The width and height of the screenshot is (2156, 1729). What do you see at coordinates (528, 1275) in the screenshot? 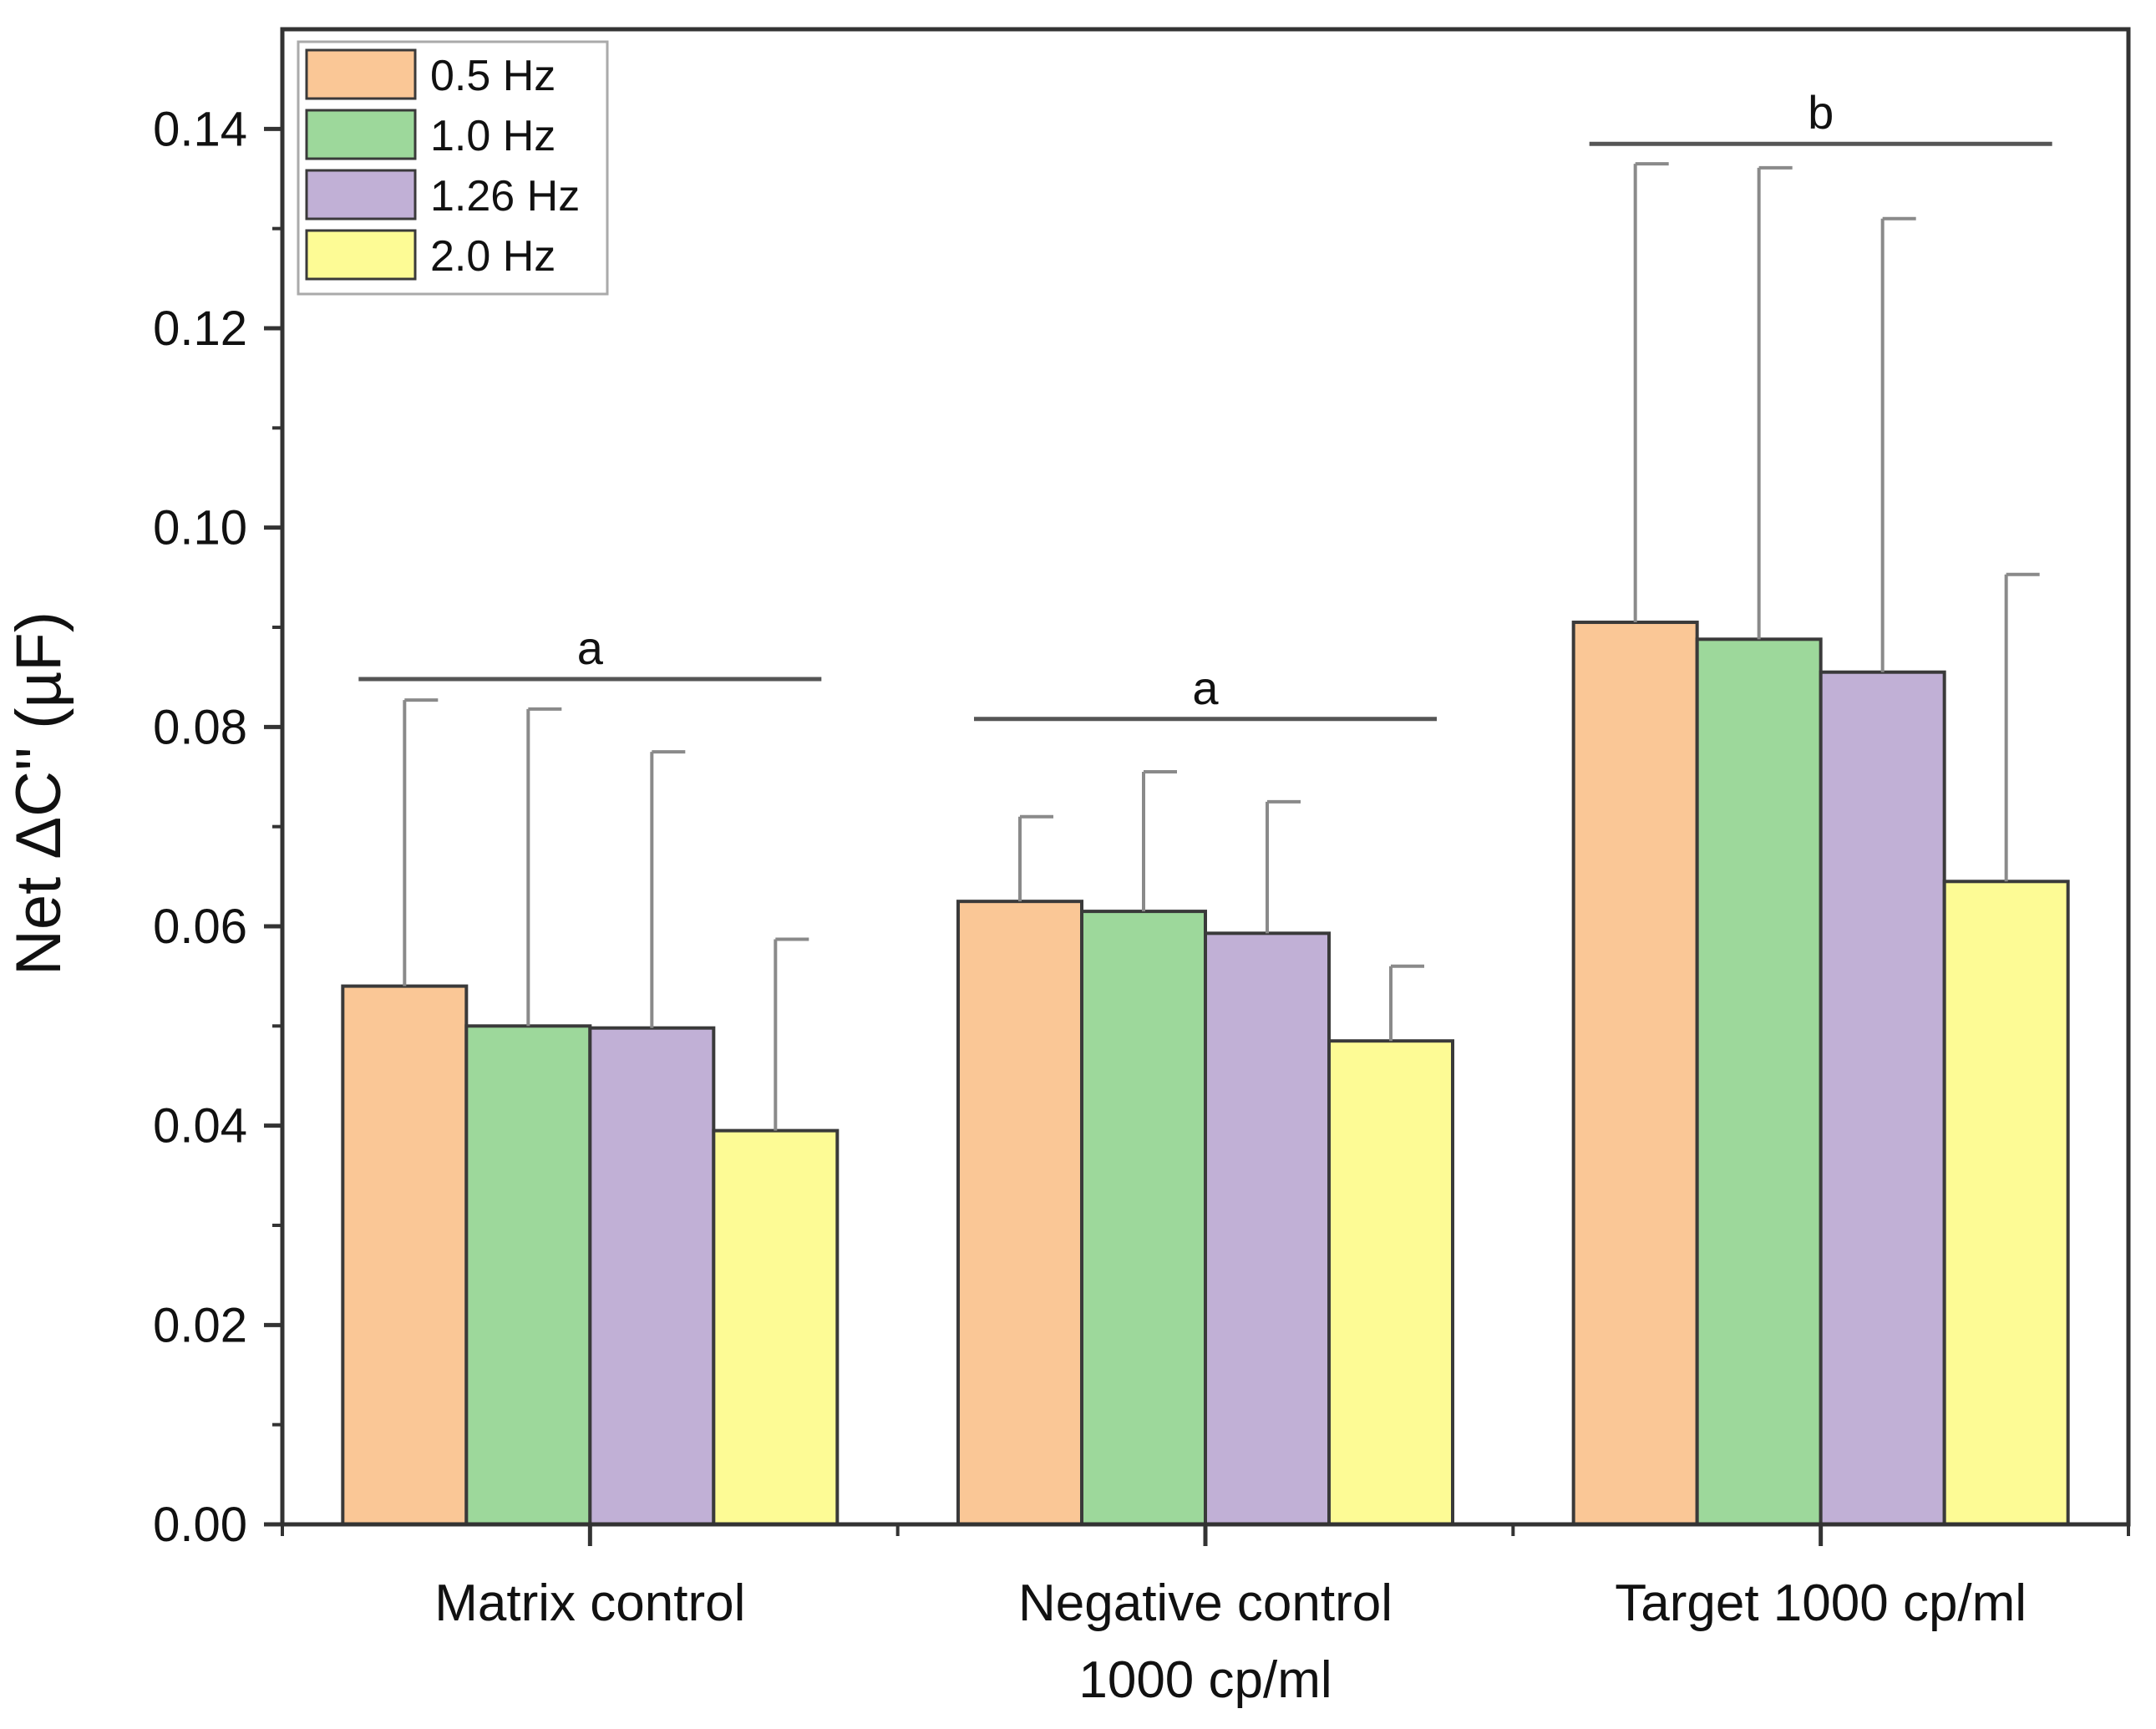
I see `bar-1.0hz-cat0` at bounding box center [528, 1275].